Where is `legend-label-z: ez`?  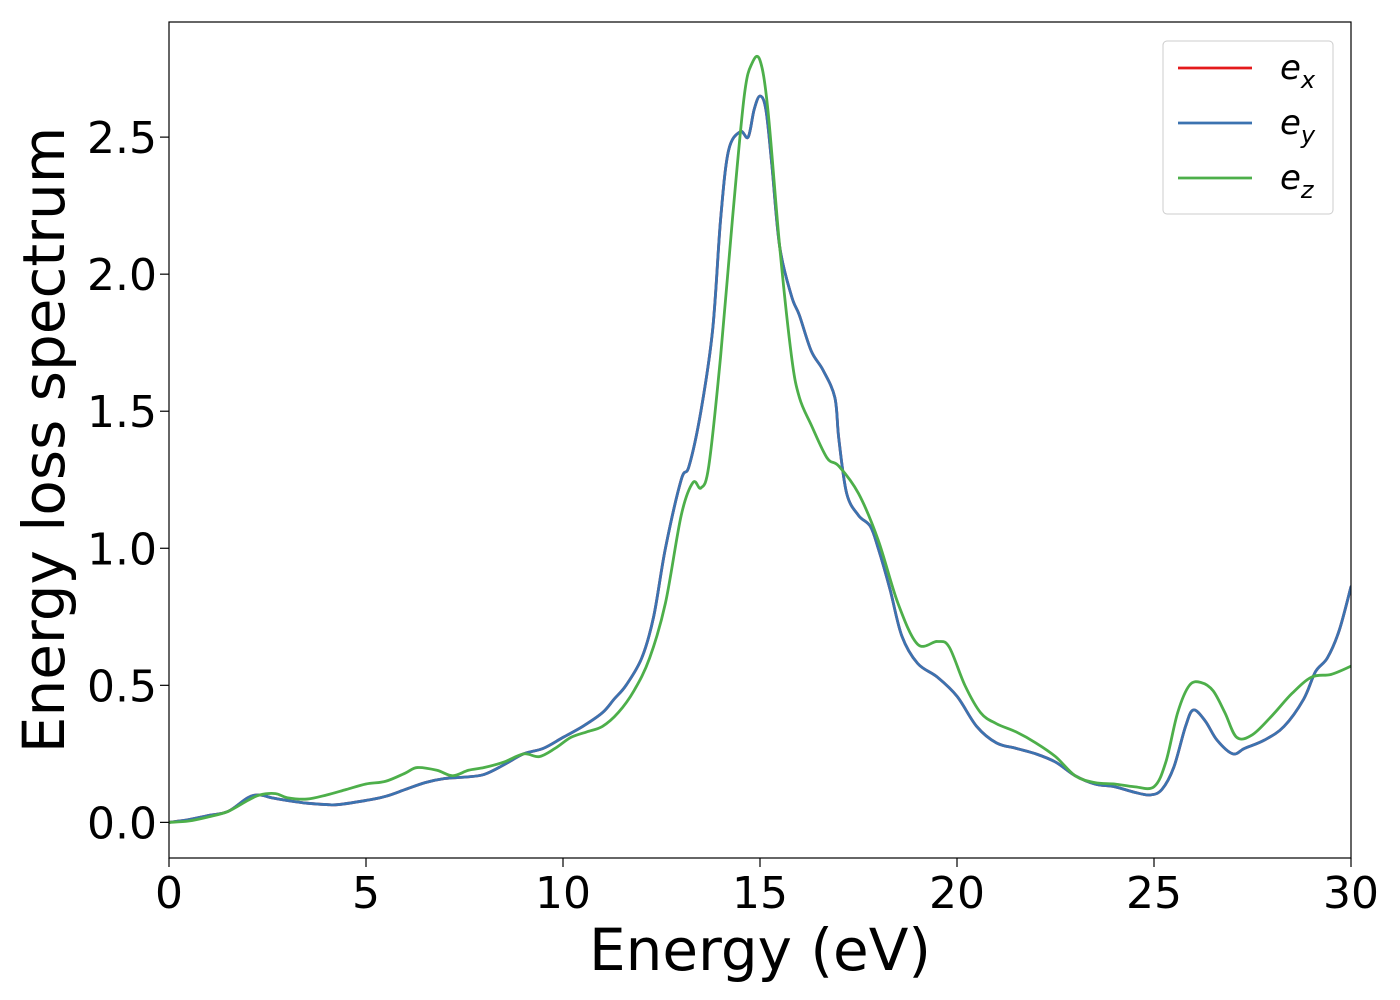 legend-label-z: ez is located at coordinates (1297, 181).